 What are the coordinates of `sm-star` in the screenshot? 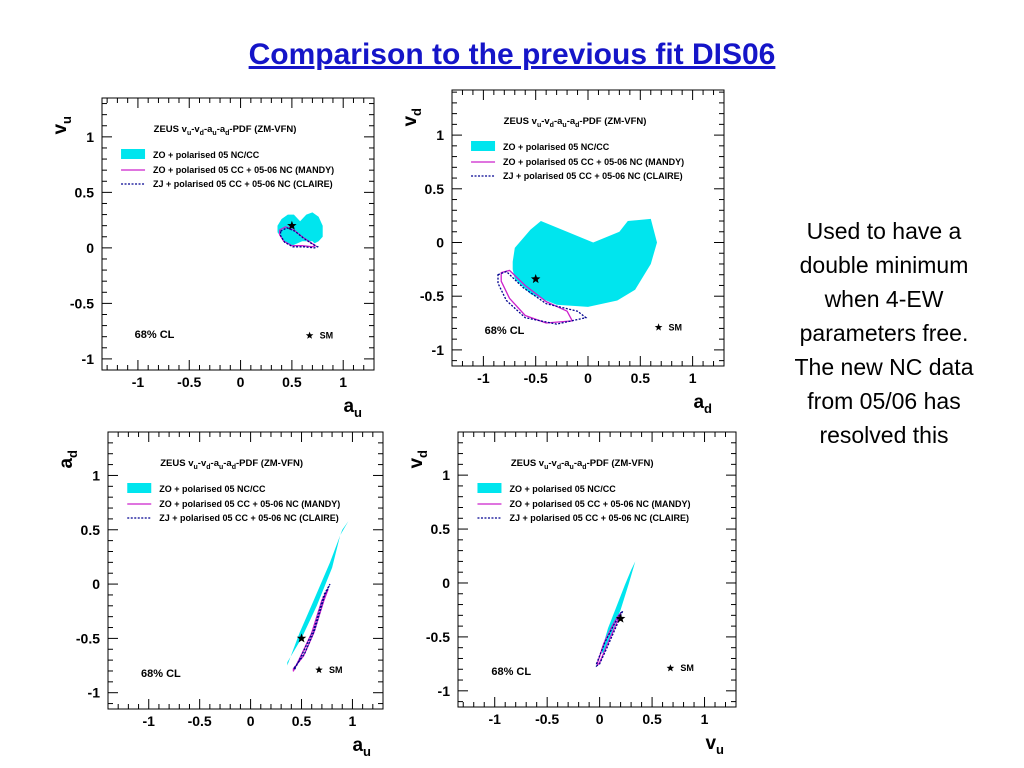 It's located at (319, 669).